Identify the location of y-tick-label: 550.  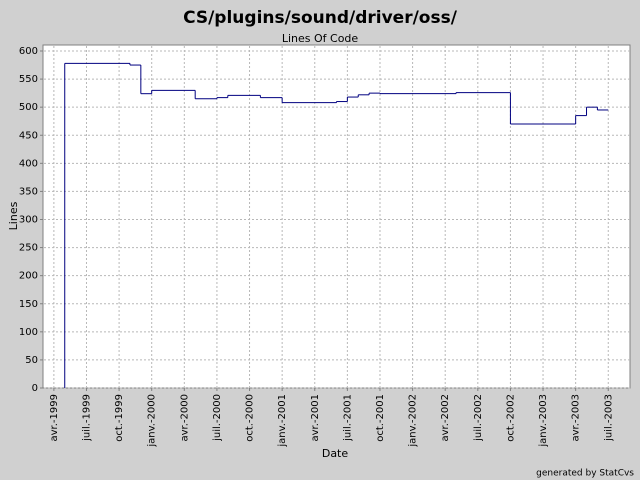
(28, 79).